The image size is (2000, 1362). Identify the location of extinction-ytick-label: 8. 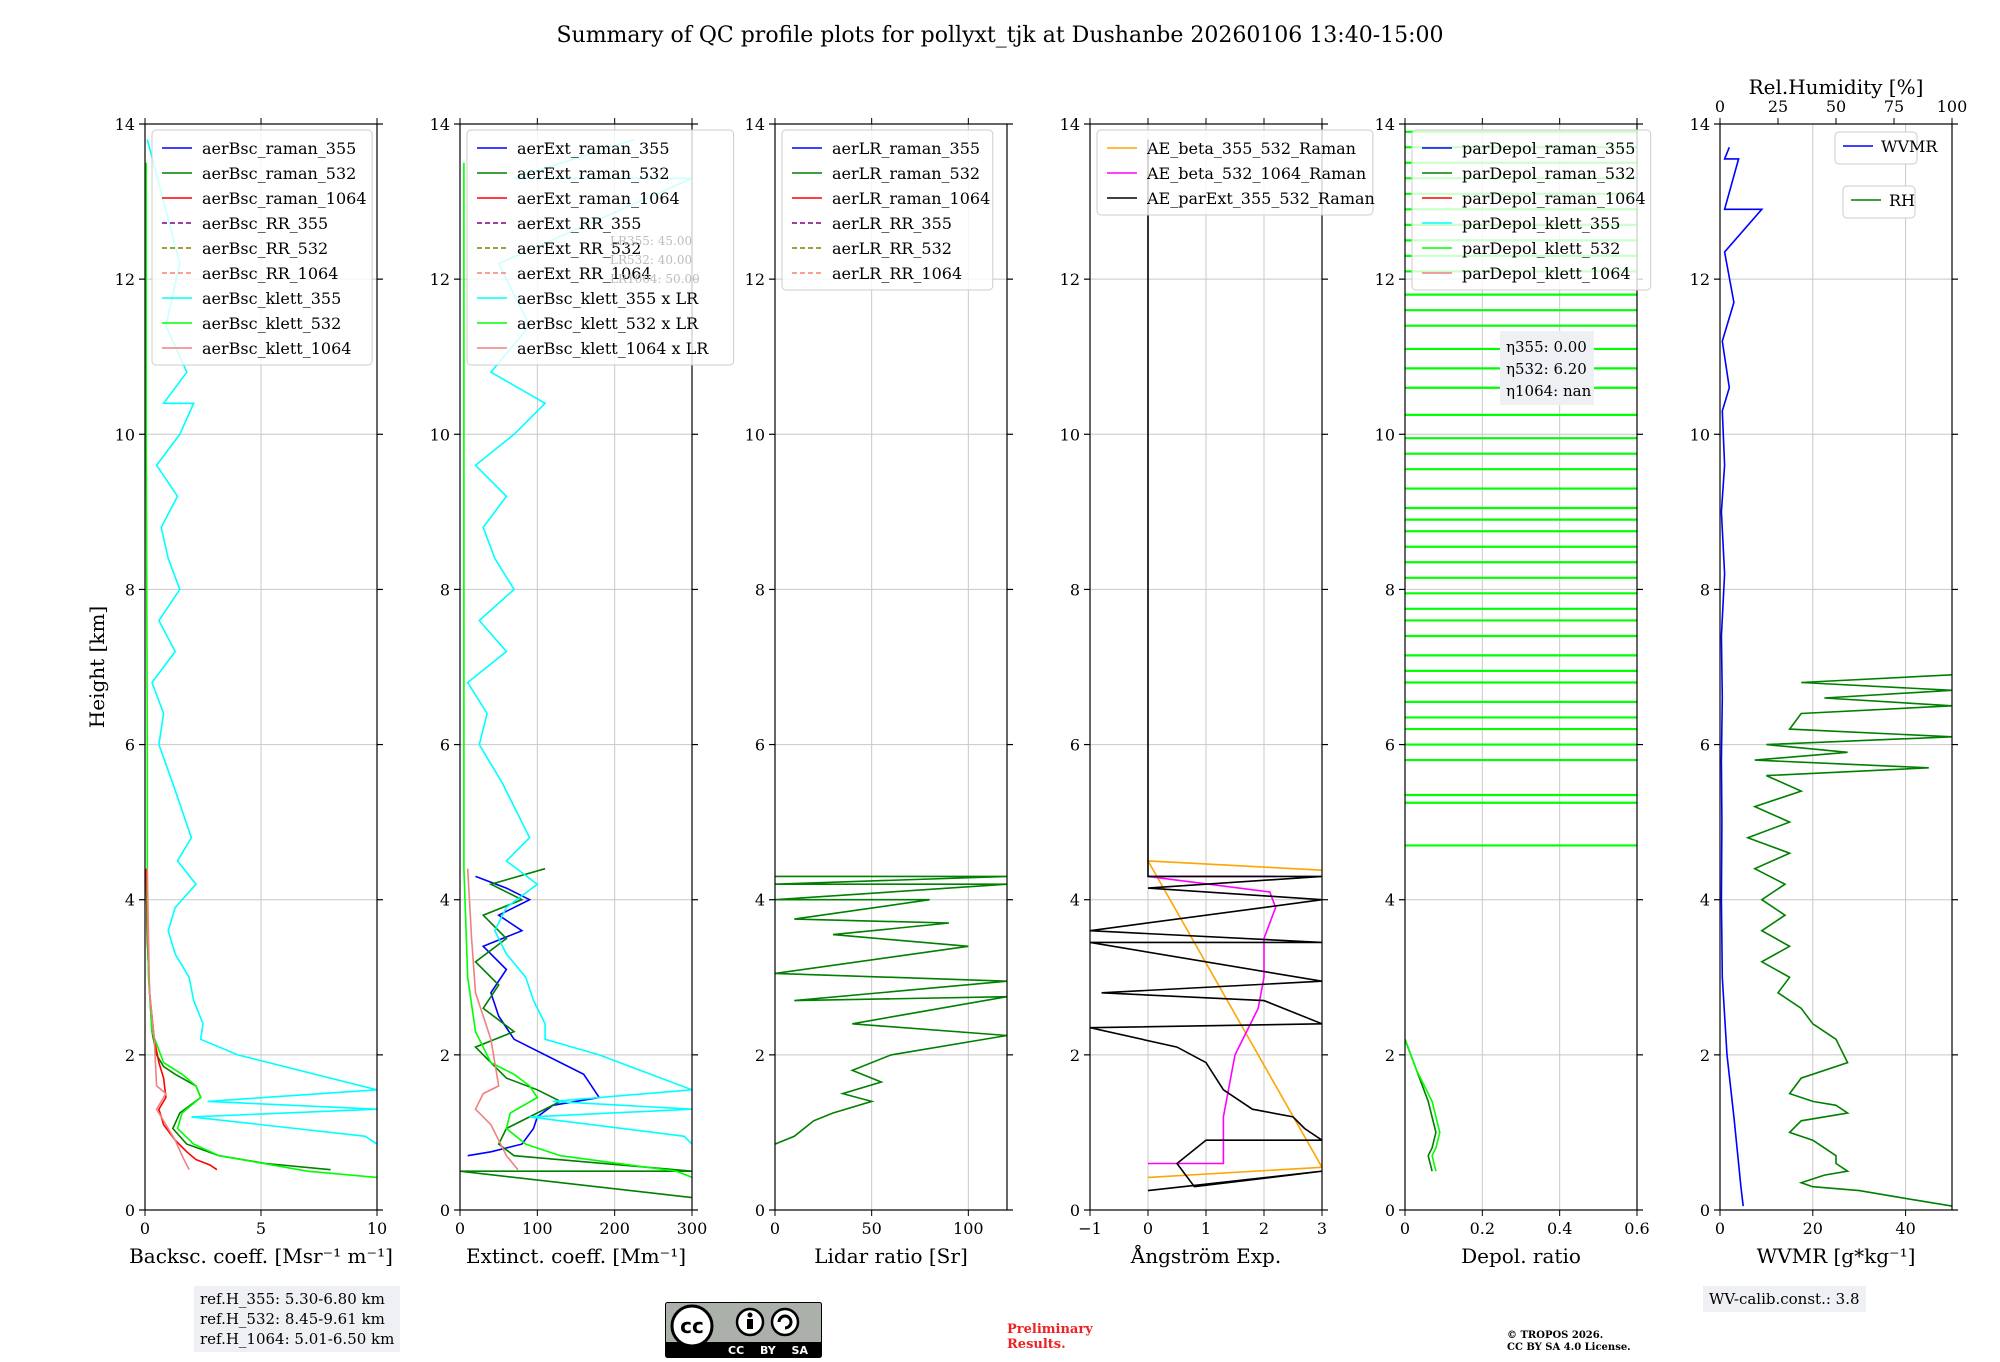
(445, 589).